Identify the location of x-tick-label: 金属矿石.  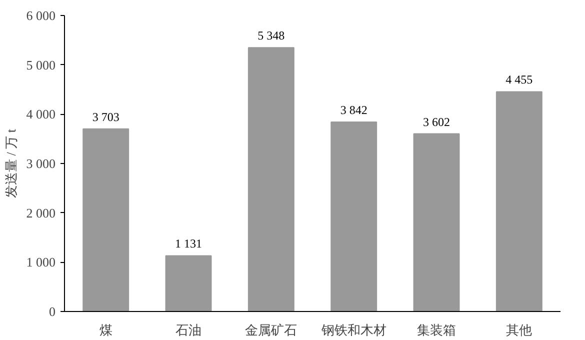
(271, 330).